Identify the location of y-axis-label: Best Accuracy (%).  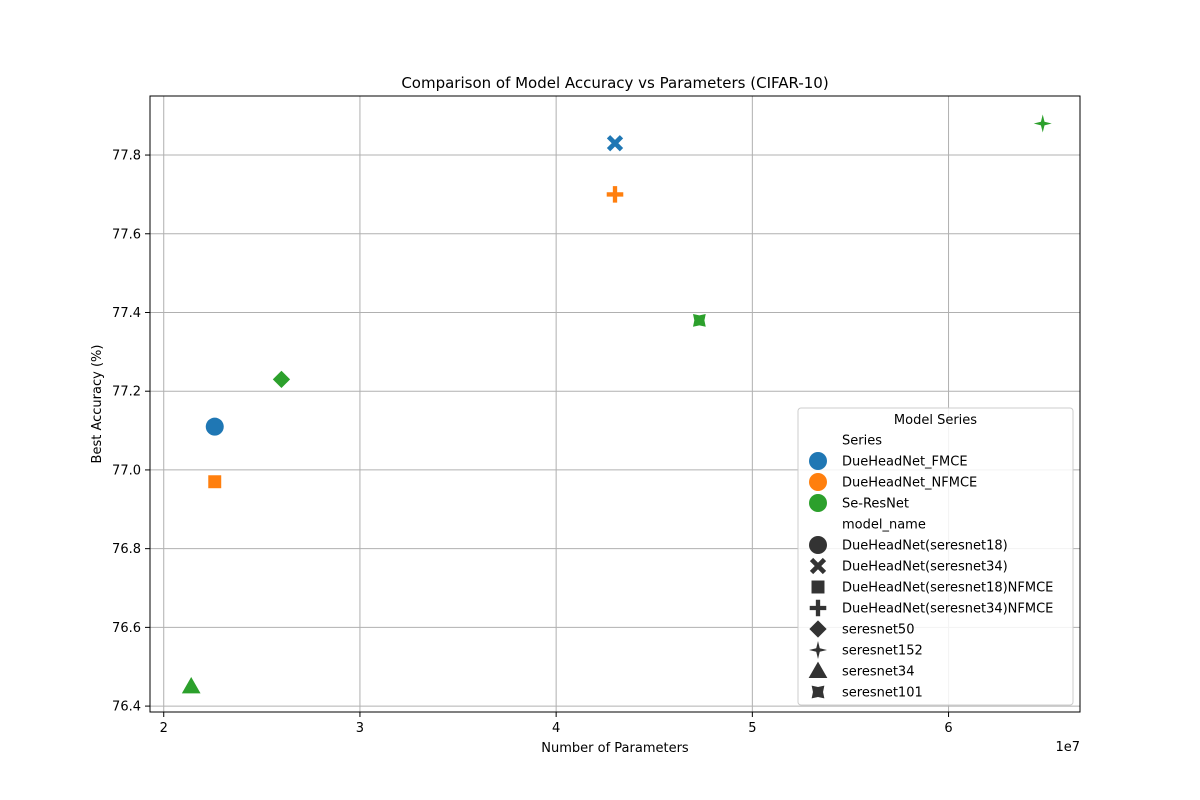
(97, 404).